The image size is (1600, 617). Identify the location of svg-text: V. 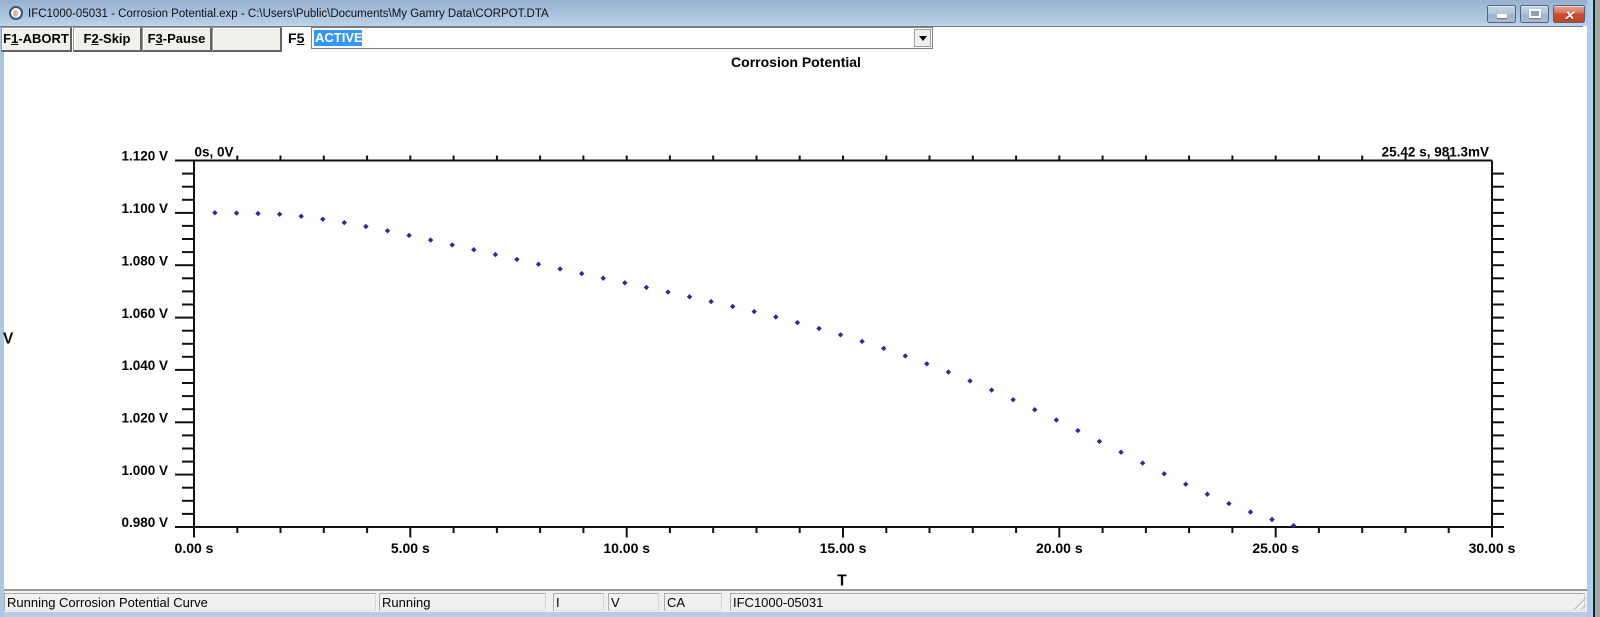
(8, 339).